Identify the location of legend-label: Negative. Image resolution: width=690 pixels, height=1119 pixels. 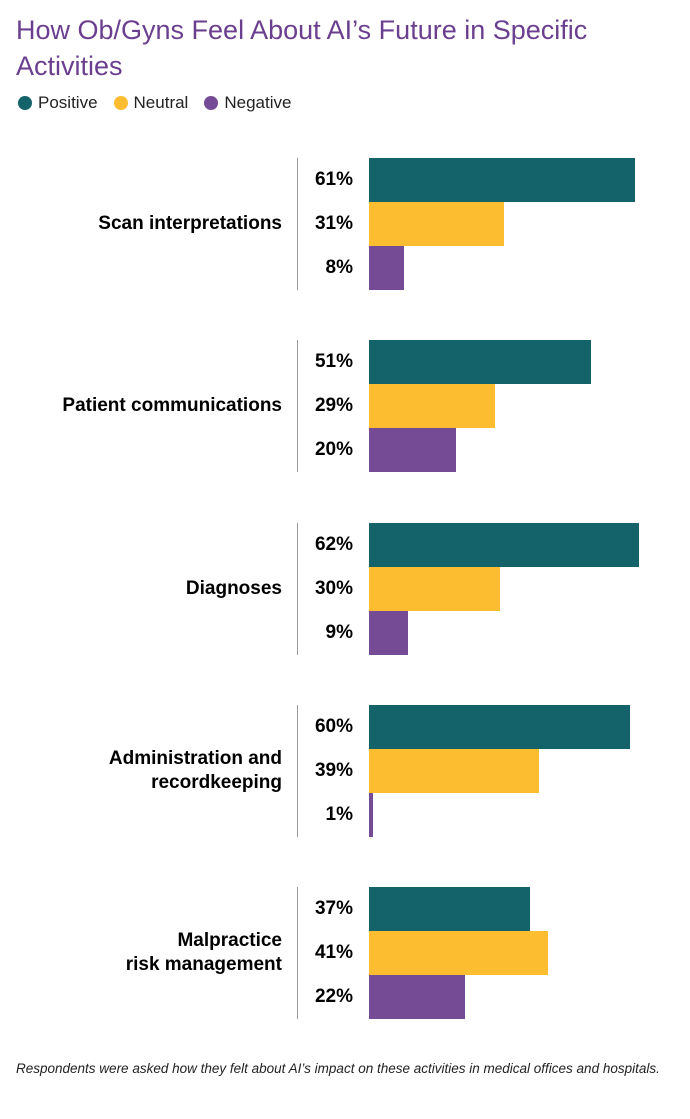
(258, 102).